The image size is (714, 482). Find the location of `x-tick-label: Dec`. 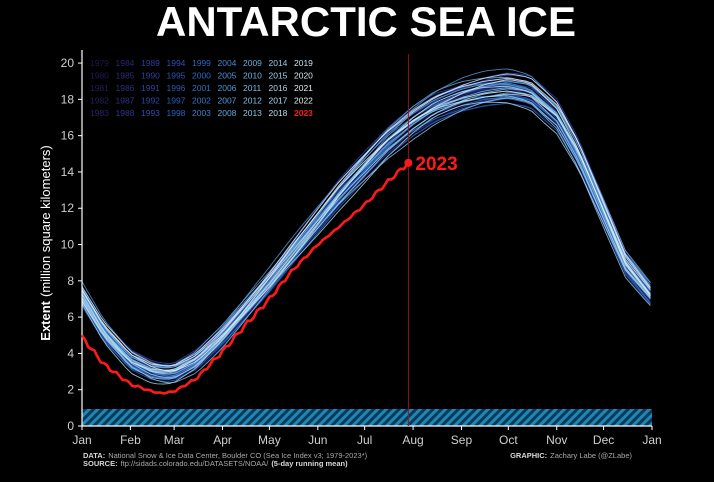

x-tick-label: Dec is located at coordinates (603, 440).